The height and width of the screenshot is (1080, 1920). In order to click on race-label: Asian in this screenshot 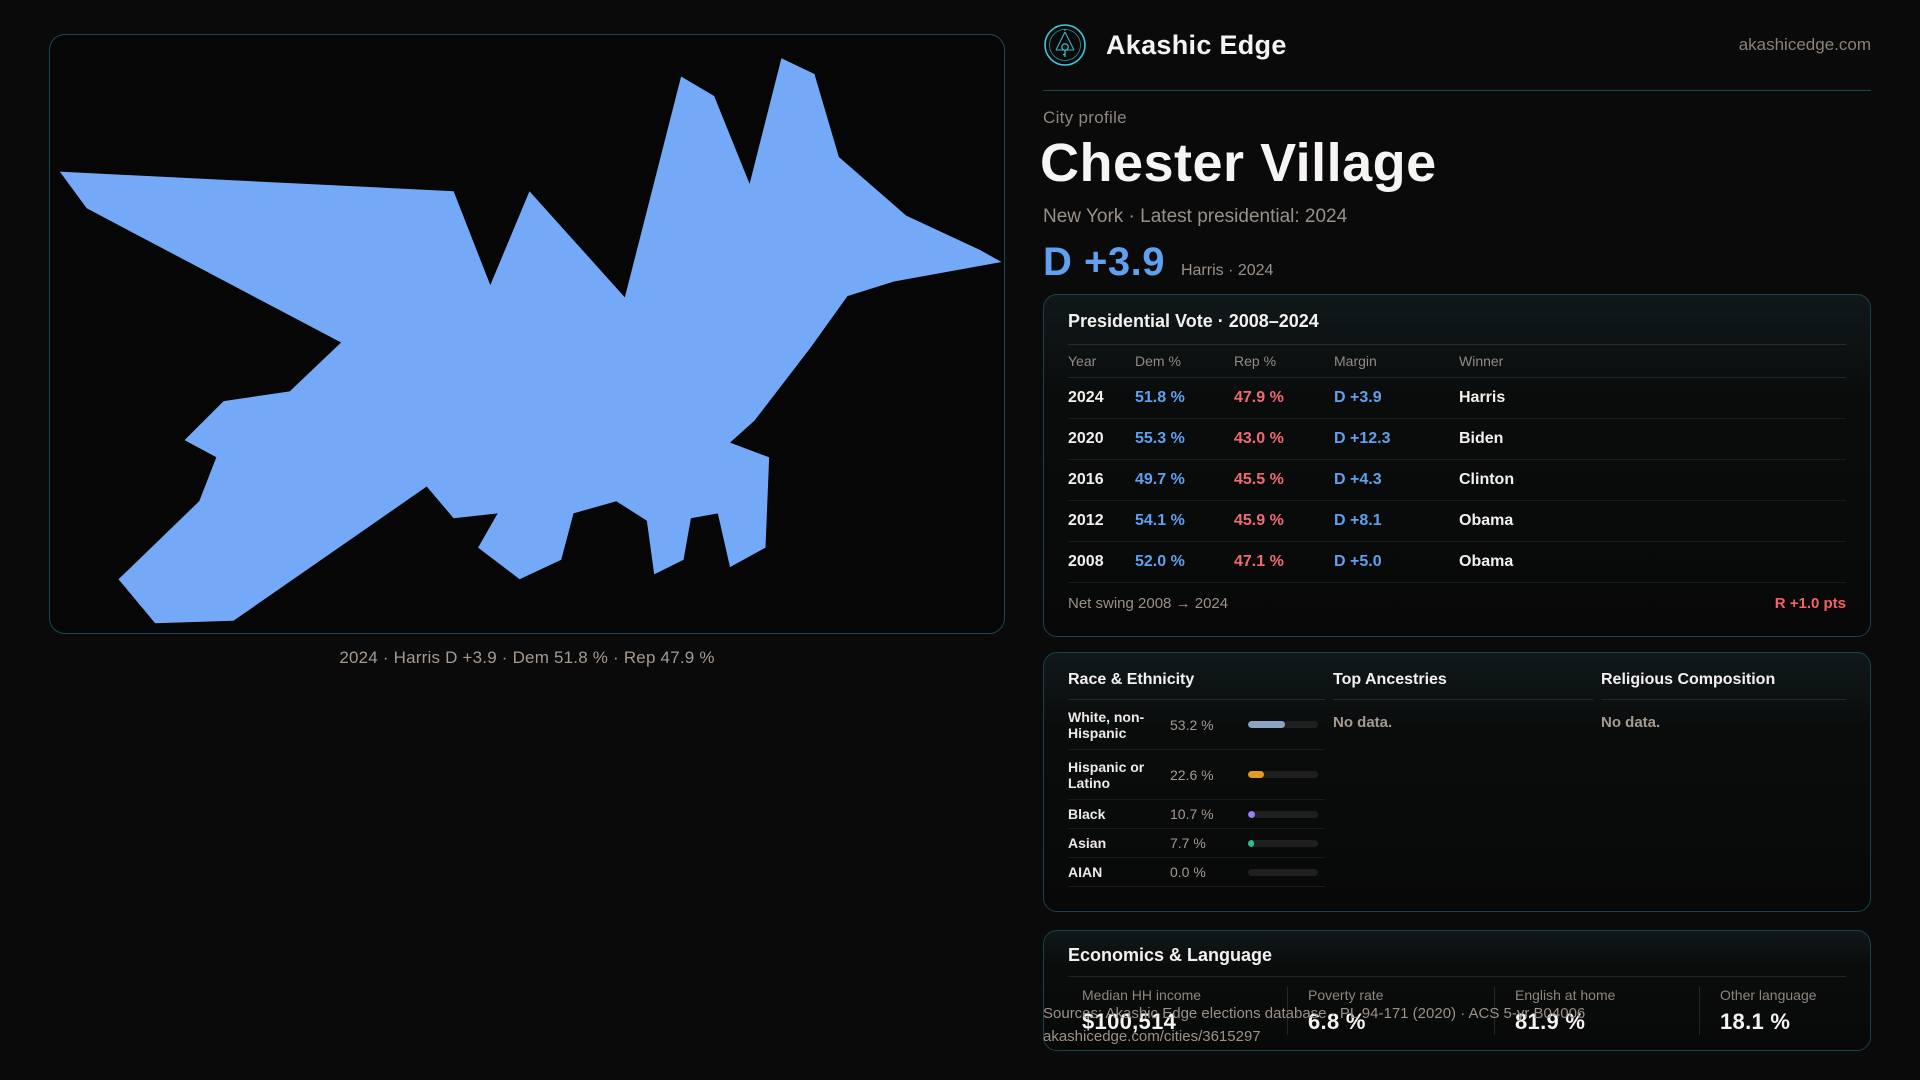, I will do `click(1087, 843)`.